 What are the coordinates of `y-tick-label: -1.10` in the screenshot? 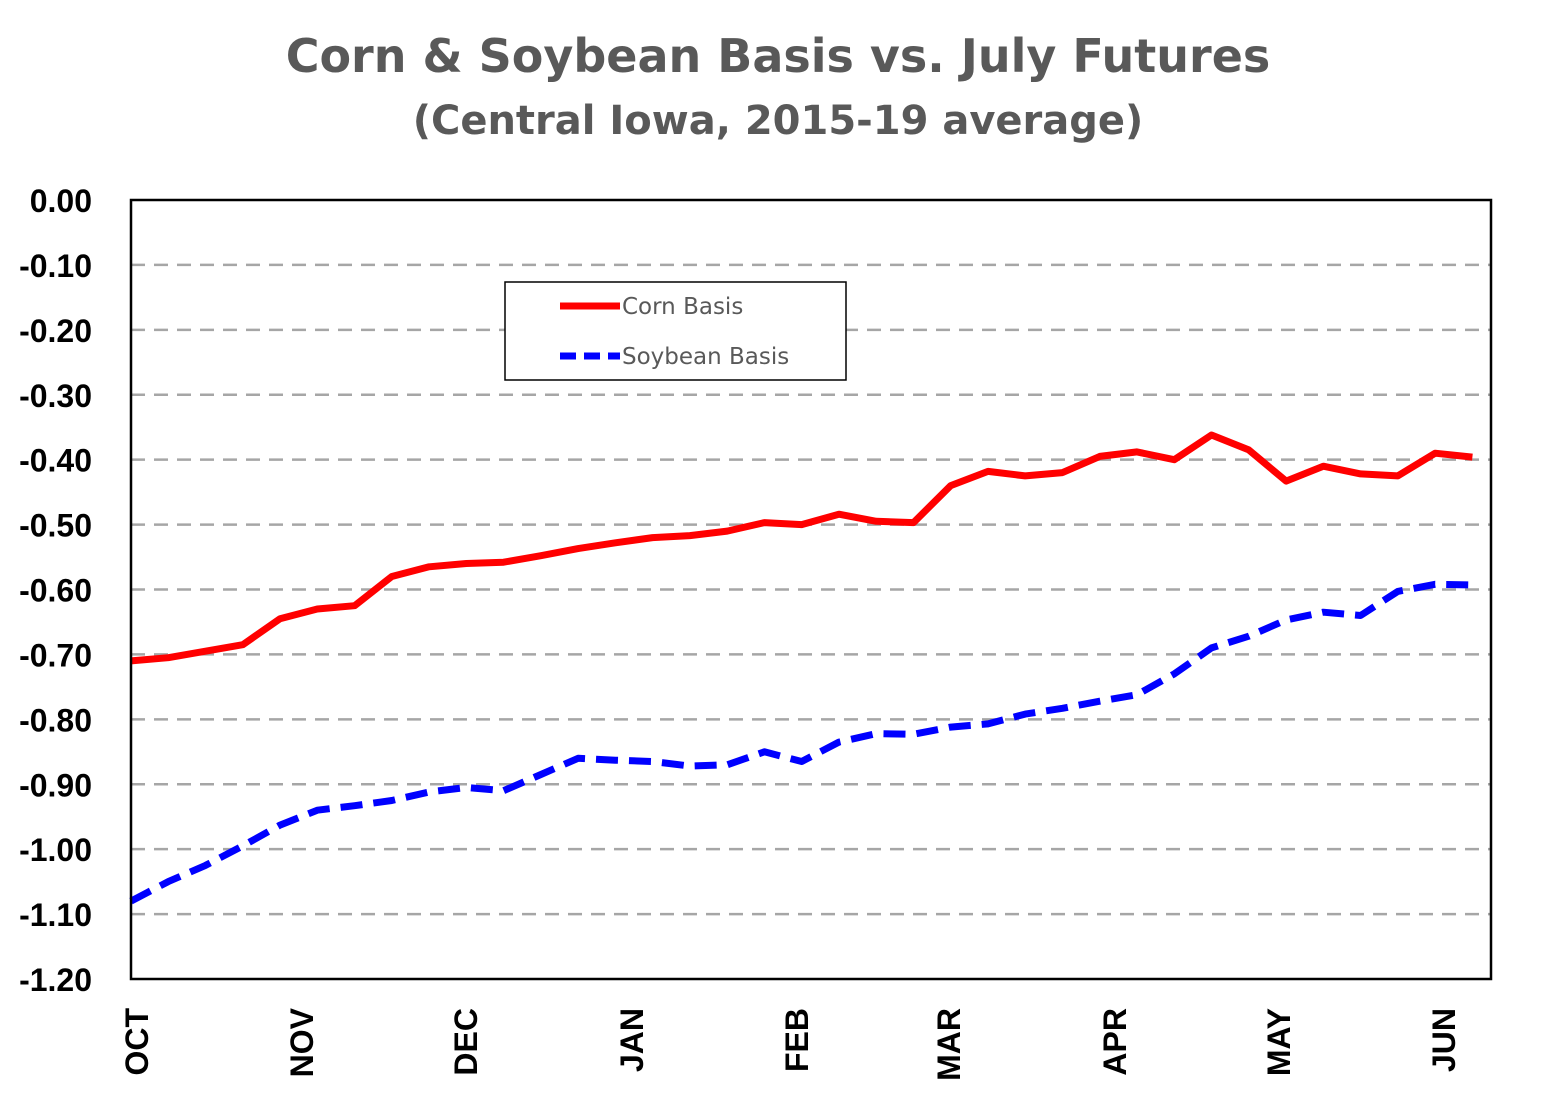 It's located at (55, 915).